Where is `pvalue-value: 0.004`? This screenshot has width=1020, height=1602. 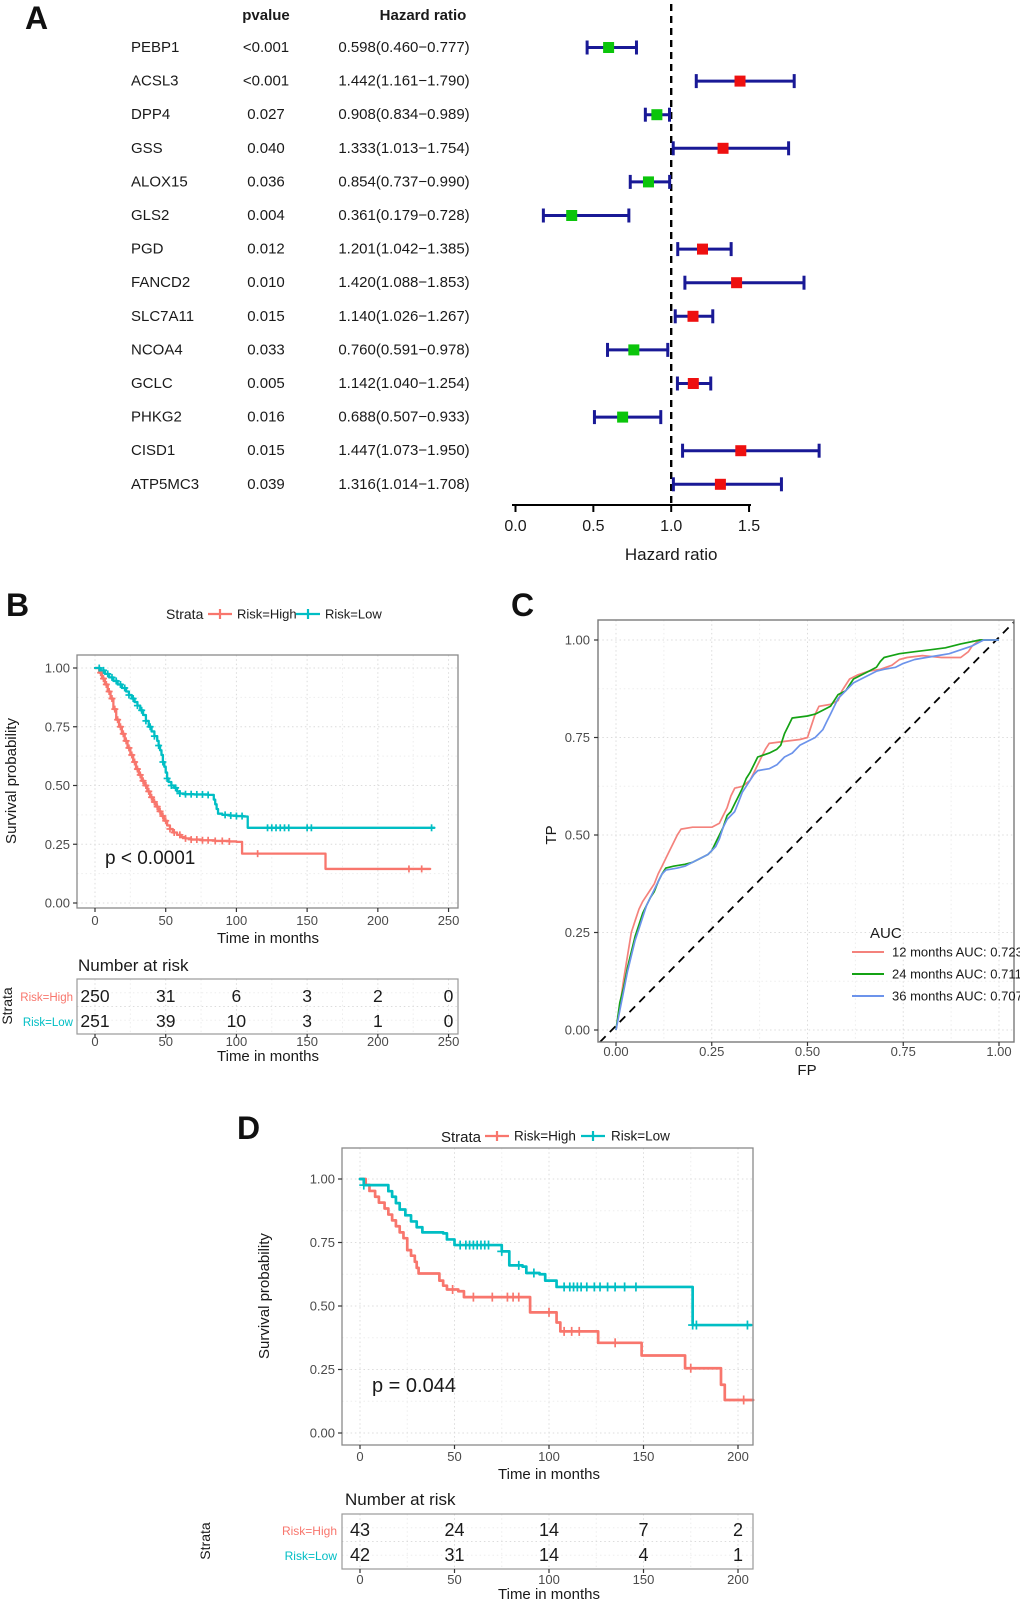 pvalue-value: 0.004 is located at coordinates (266, 215).